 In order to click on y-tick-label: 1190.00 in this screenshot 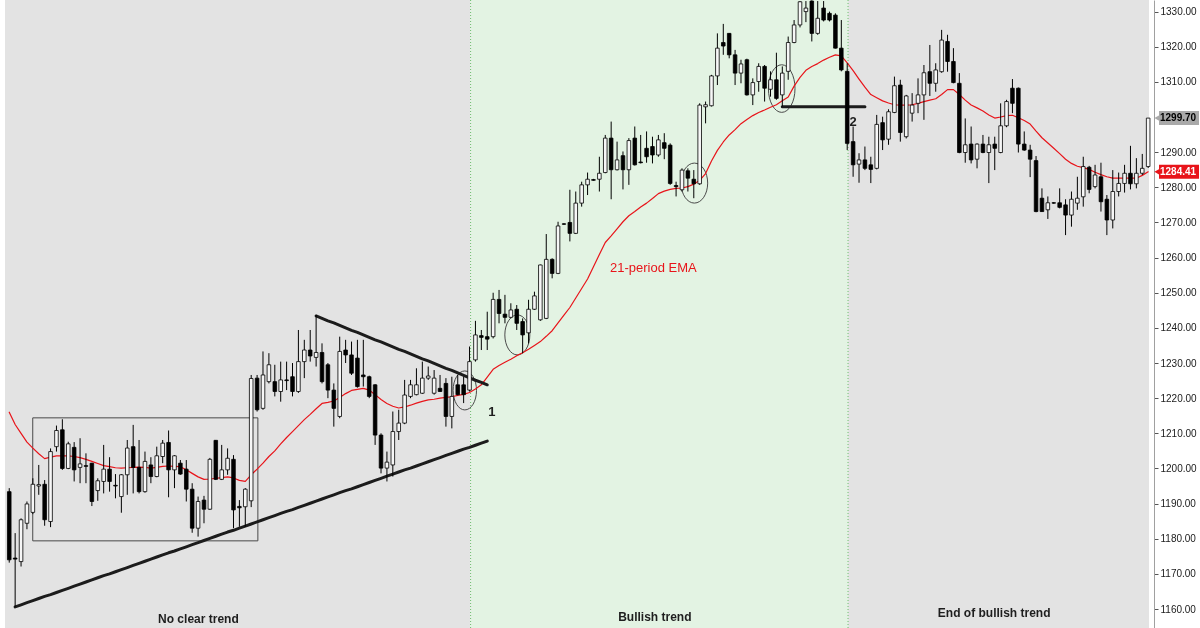, I will do `click(1178, 504)`.